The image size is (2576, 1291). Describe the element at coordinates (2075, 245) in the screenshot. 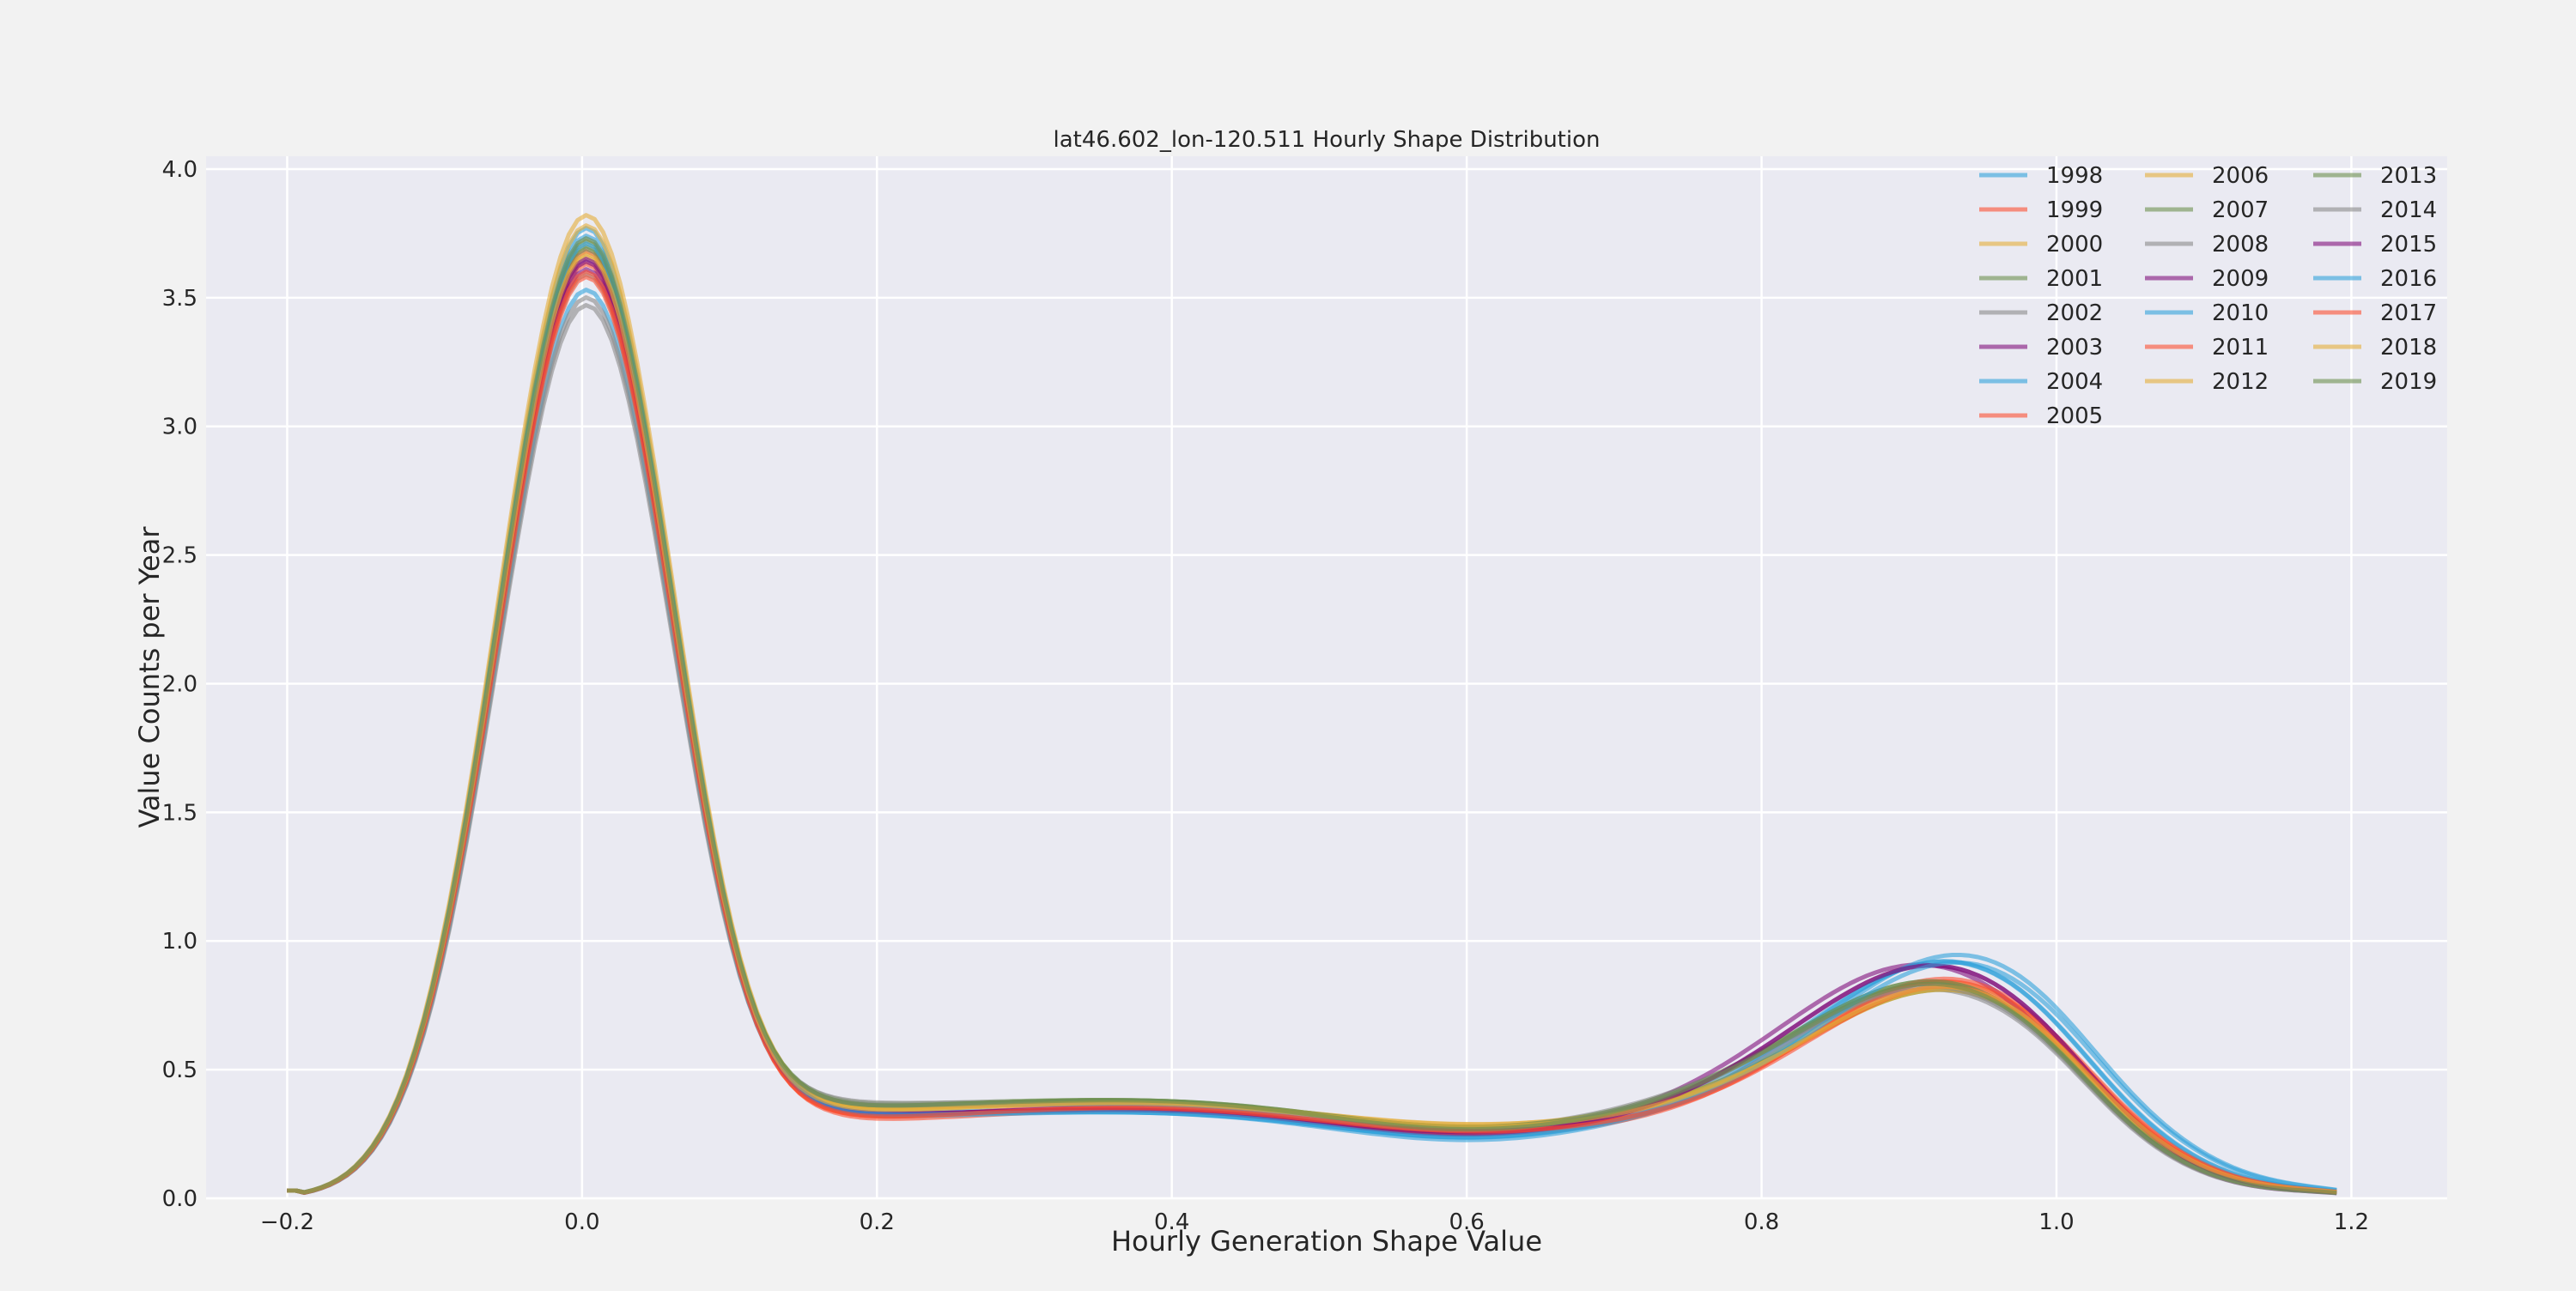

I see `legend-label-2000: 2000` at that location.